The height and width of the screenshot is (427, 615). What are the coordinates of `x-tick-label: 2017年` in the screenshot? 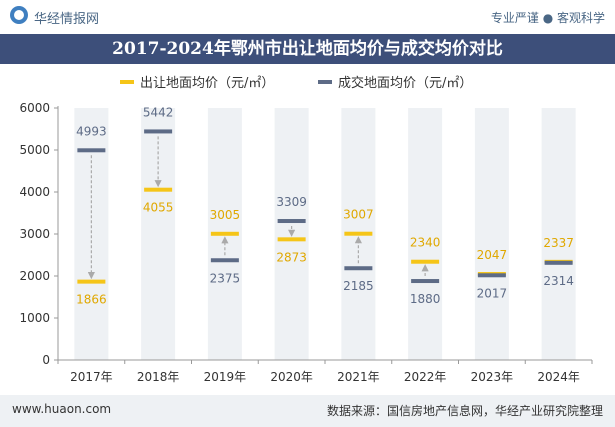 It's located at (91, 377).